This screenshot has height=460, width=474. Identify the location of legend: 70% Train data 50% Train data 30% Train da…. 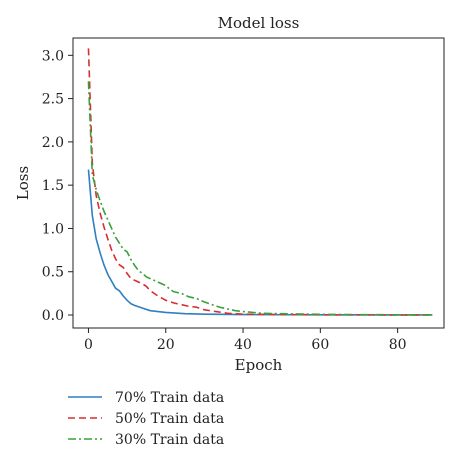
(146, 419).